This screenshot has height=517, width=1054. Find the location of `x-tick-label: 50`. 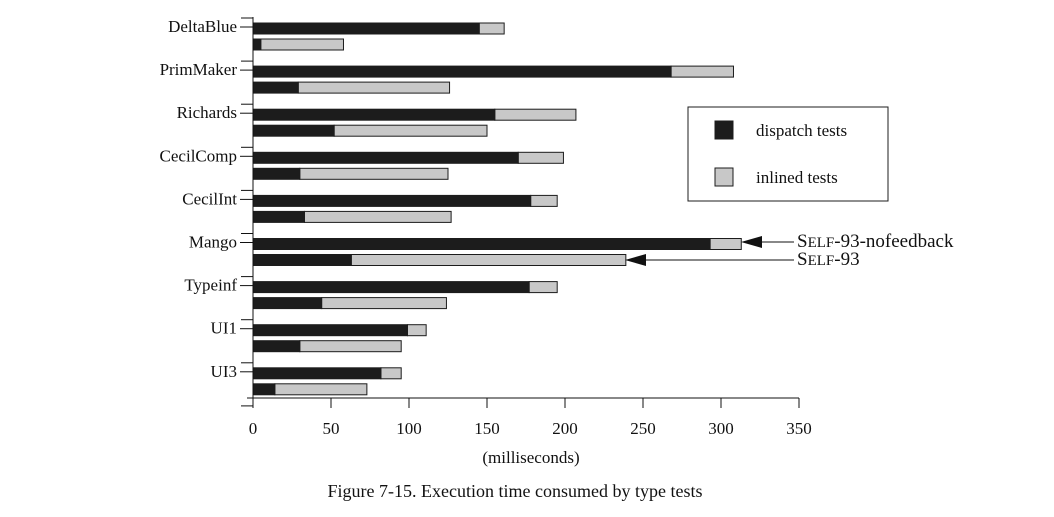

x-tick-label: 50 is located at coordinates (331, 428).